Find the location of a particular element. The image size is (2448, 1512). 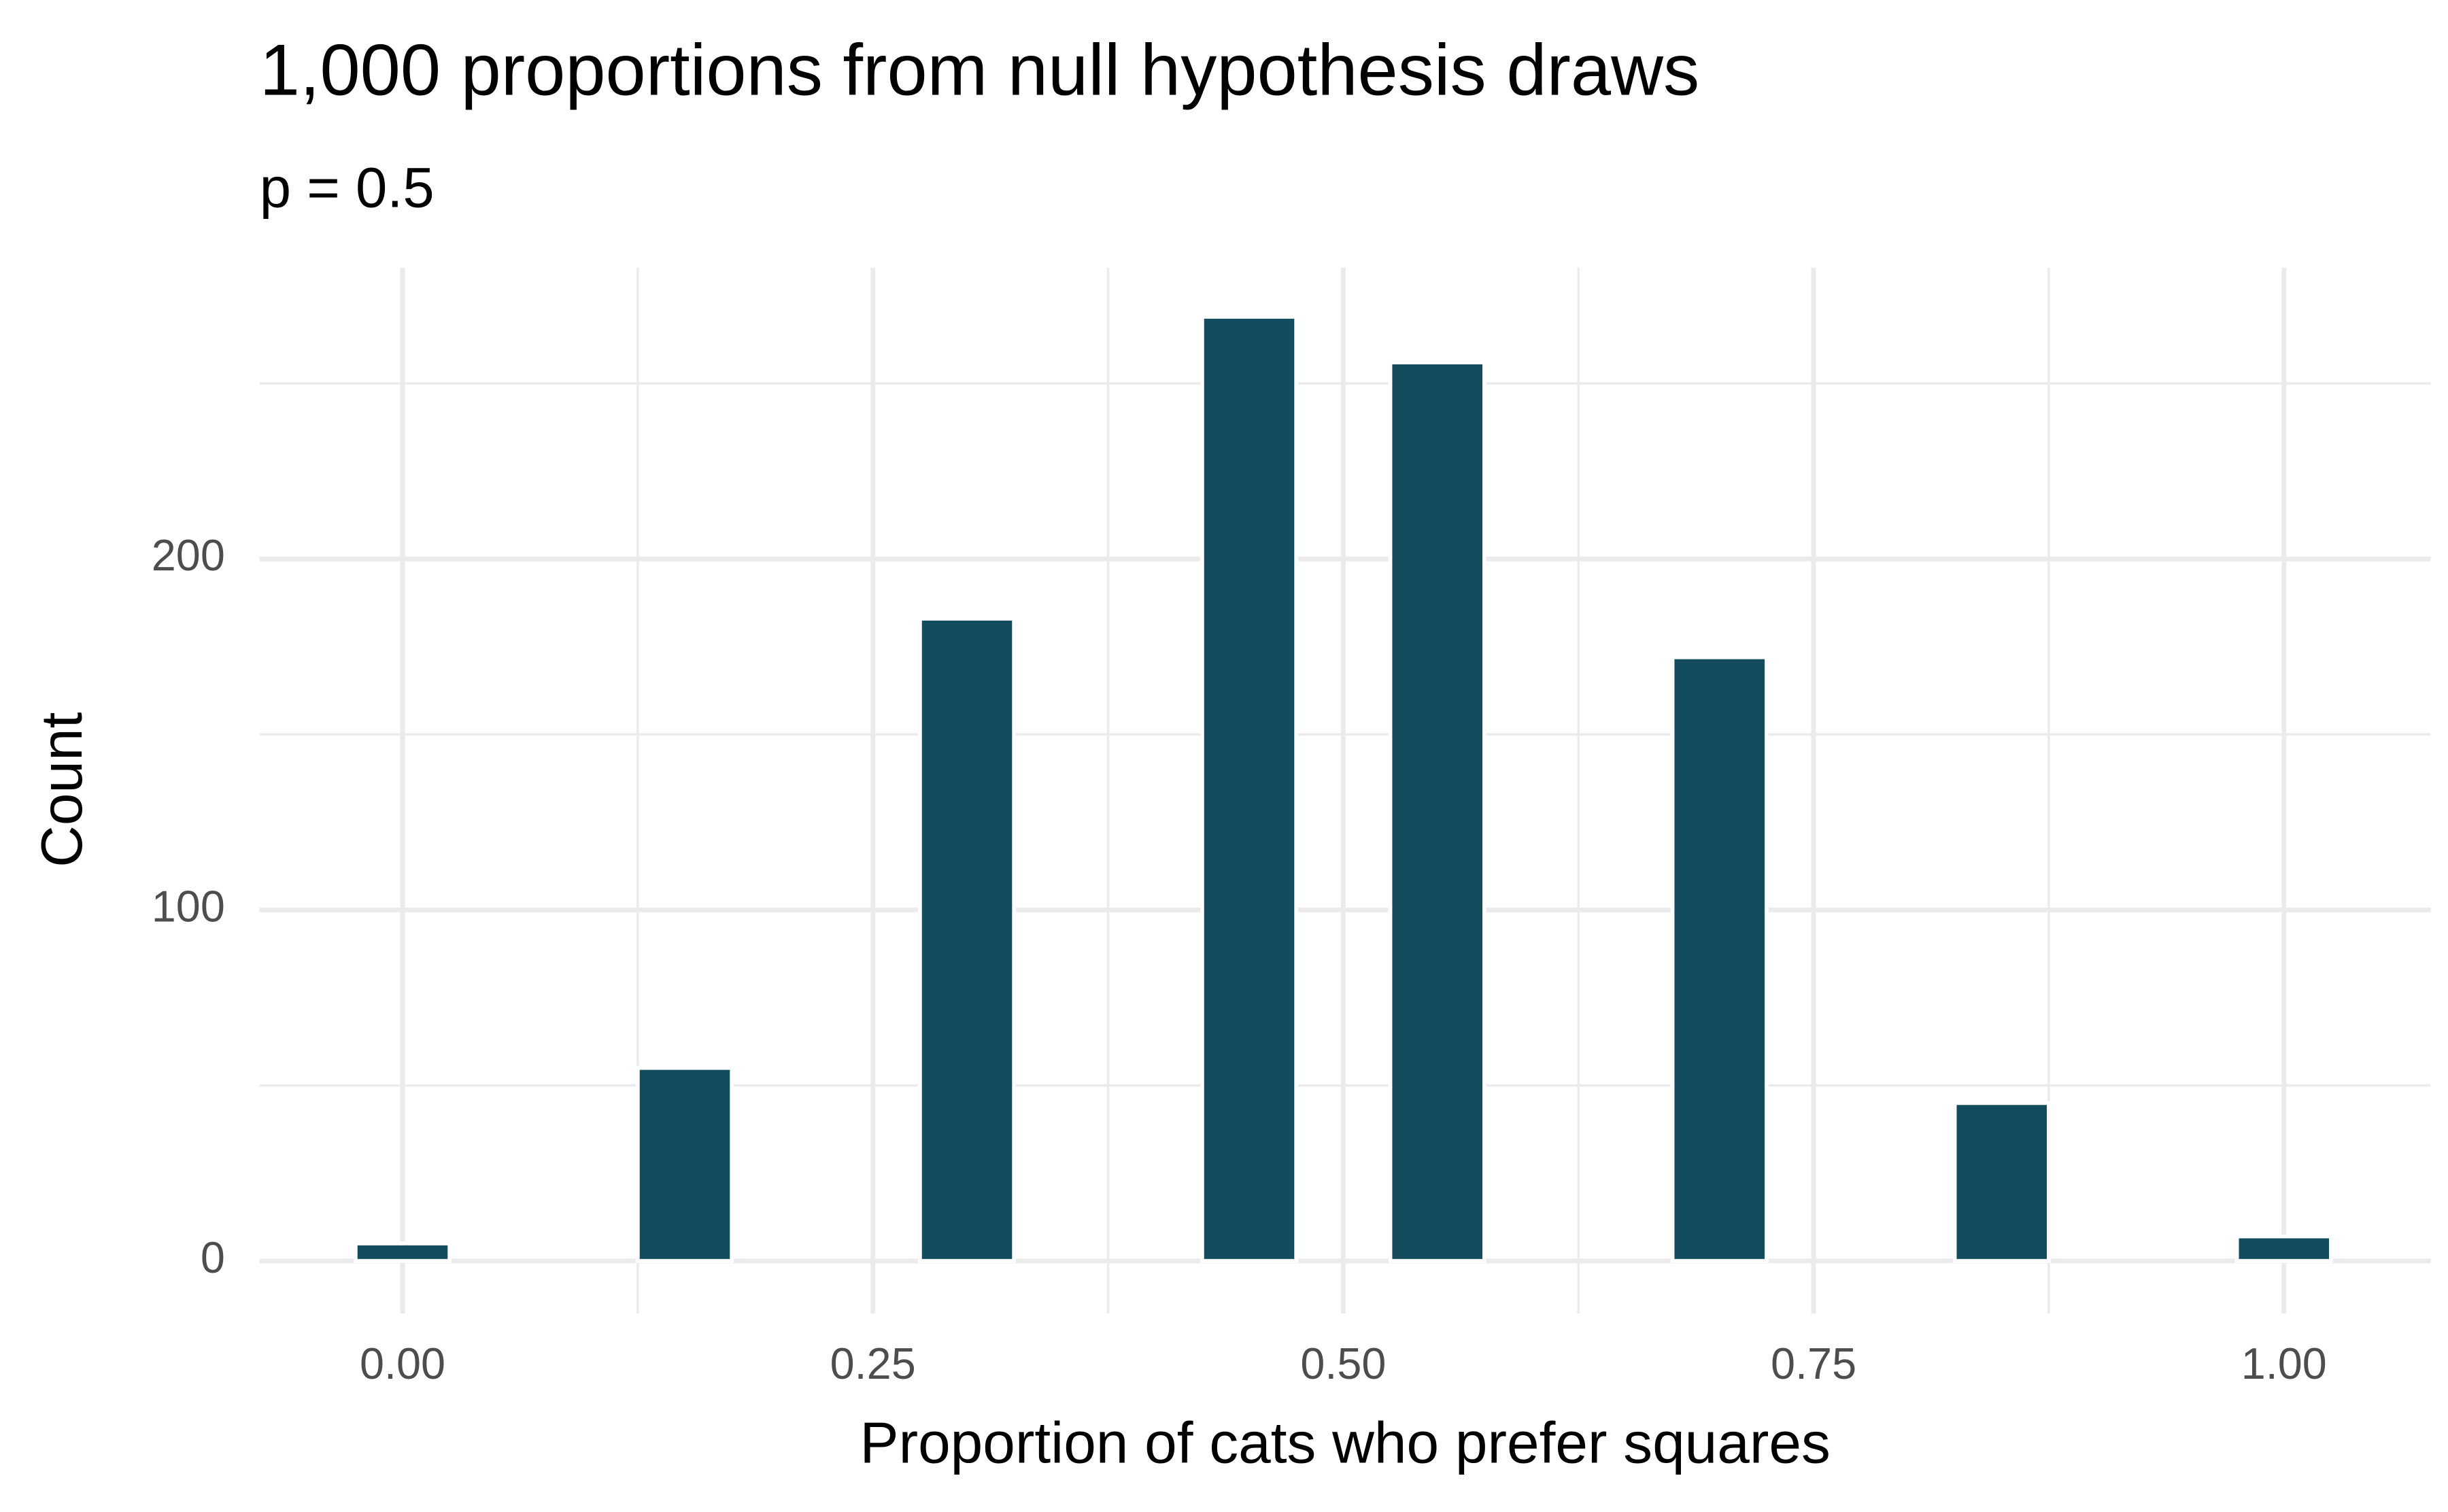

x-axis-title: Proportion of cats who prefer squares is located at coordinates (1345, 1443).